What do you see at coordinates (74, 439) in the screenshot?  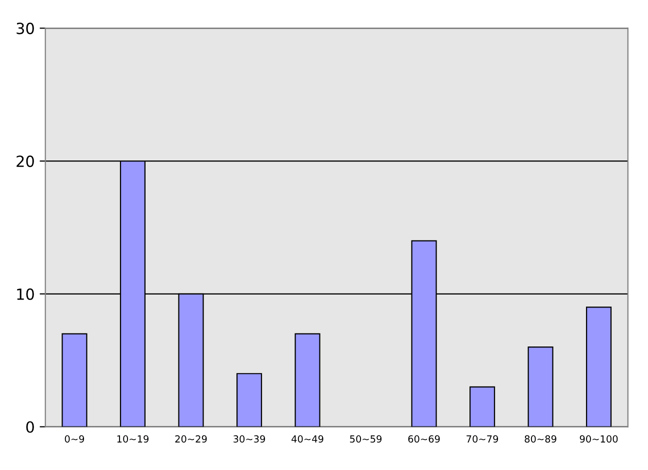 I see `x-tick-label: 0~9` at bounding box center [74, 439].